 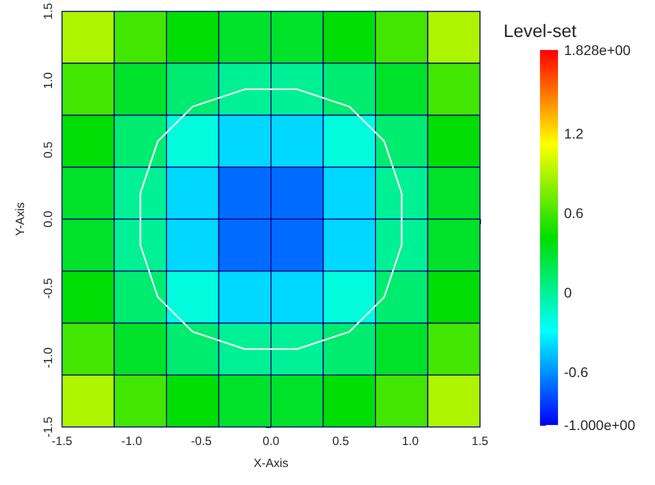 I want to click on color-bar-label: -1.000e+00, so click(x=600, y=425).